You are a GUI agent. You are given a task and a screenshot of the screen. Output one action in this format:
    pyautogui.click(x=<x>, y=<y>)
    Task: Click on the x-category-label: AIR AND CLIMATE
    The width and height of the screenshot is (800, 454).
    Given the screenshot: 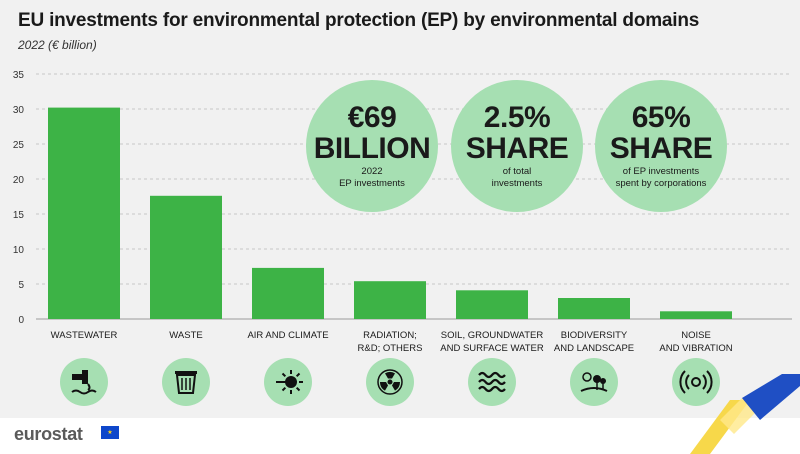 What is the action you would take?
    pyautogui.click(x=287, y=335)
    